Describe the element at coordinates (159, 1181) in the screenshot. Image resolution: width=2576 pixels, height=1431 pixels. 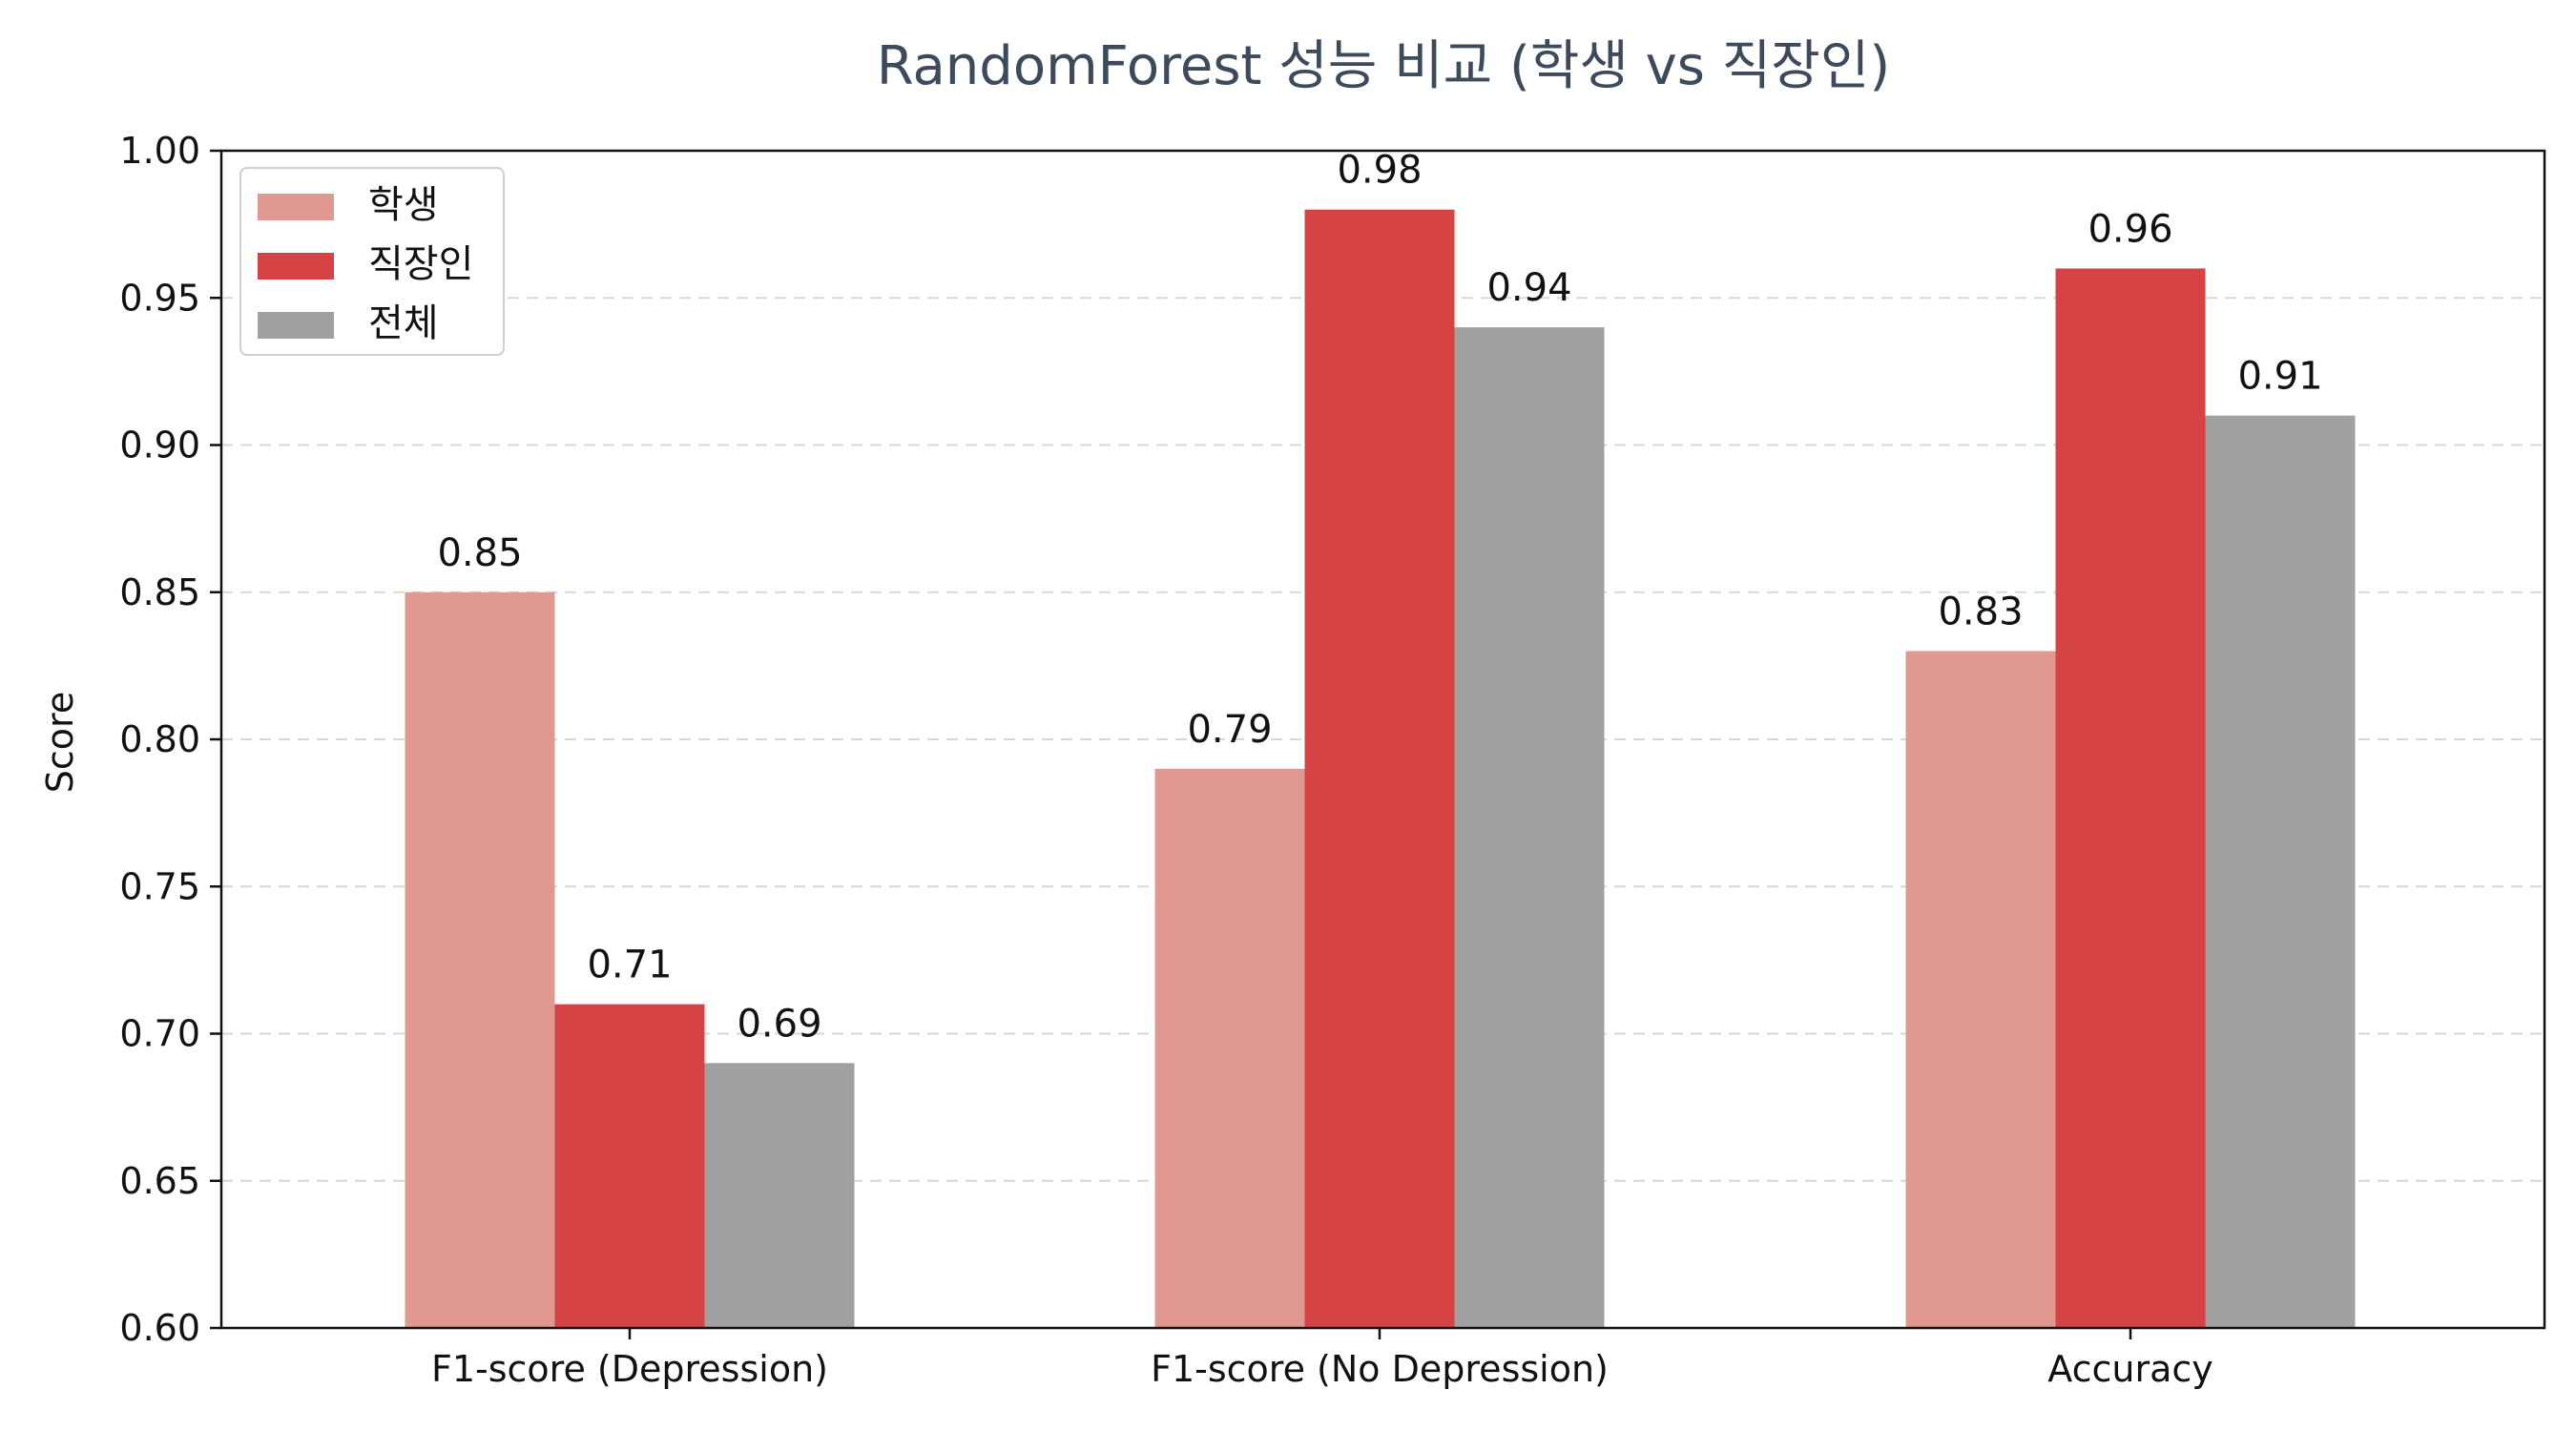
I see `y-tick-label: 0.65` at that location.